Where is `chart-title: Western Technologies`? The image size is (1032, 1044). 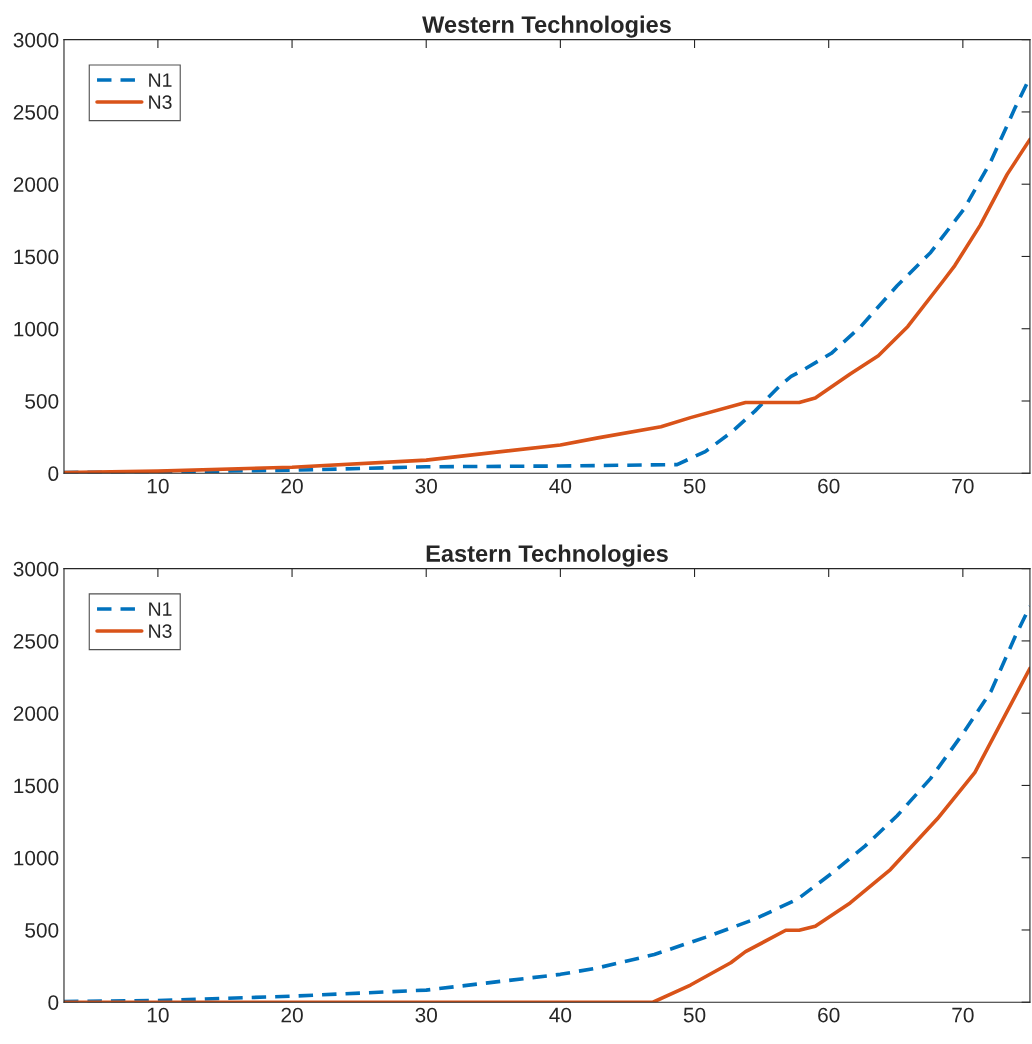 chart-title: Western Technologies is located at coordinates (546, 26).